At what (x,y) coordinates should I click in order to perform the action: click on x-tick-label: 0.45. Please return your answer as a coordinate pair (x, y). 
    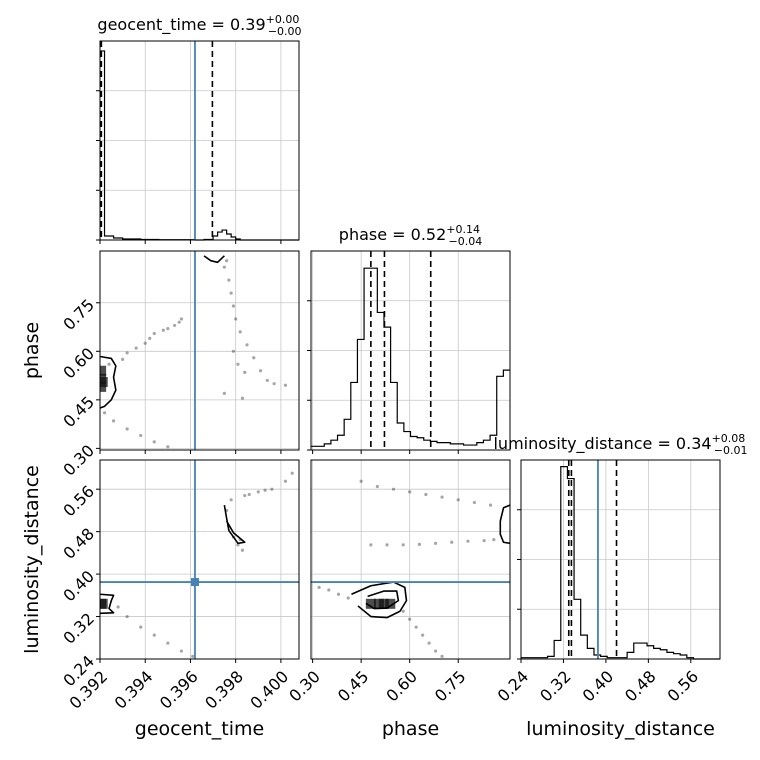
    Looking at the image, I should click on (353, 686).